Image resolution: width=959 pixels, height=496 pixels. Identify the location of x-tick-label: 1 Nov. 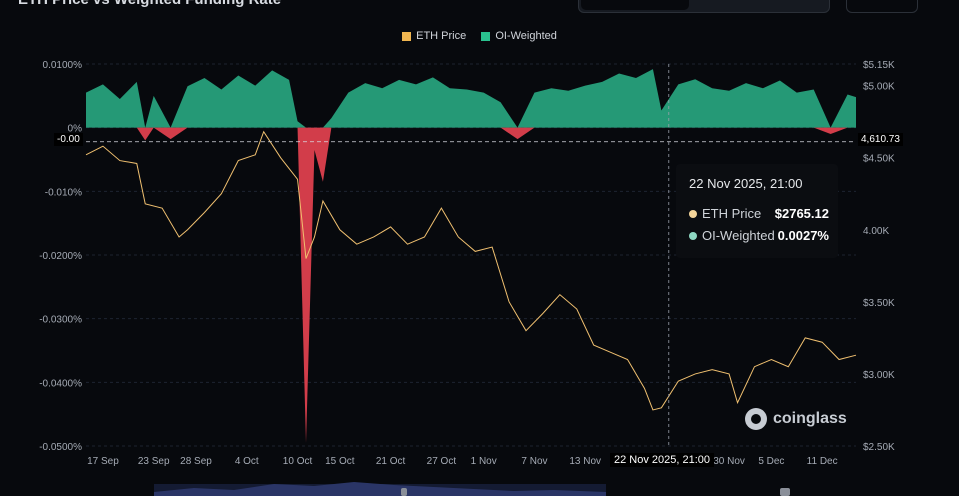
(484, 461).